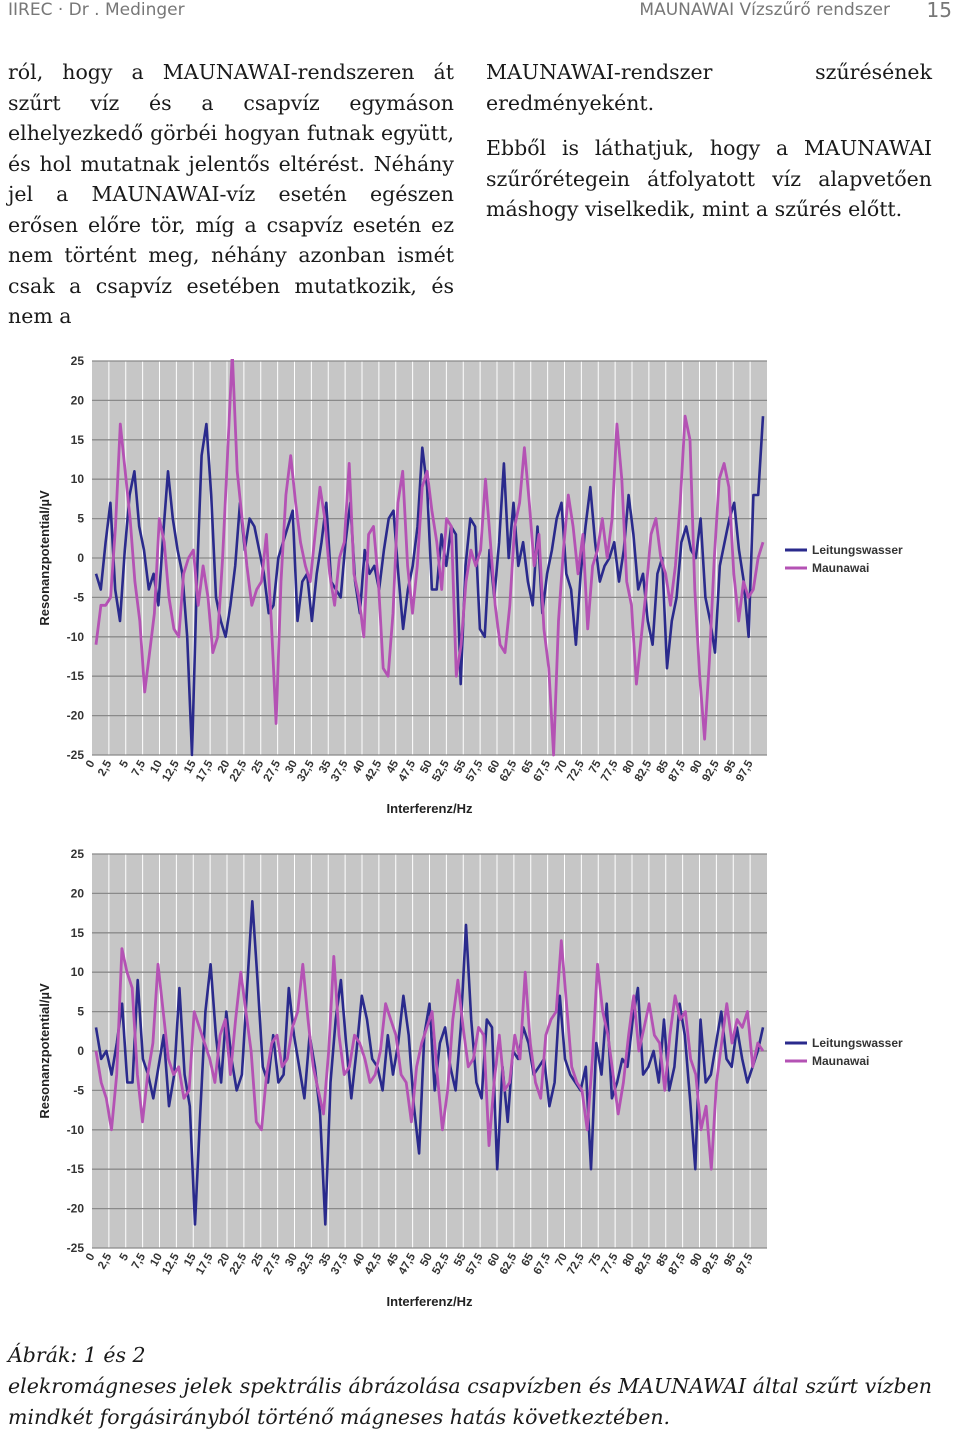  I want to click on y-axis-label: Resonanzpotential/µV, so click(44, 558).